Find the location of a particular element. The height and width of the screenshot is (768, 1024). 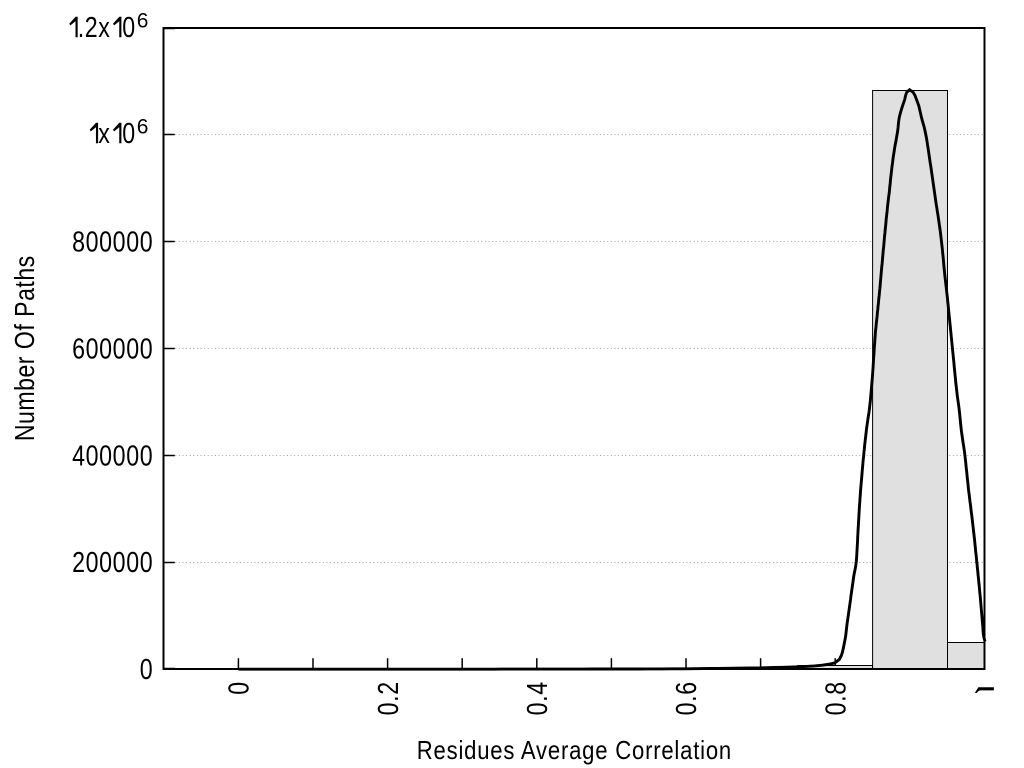

svg-text: 0.2 is located at coordinates (387, 698).